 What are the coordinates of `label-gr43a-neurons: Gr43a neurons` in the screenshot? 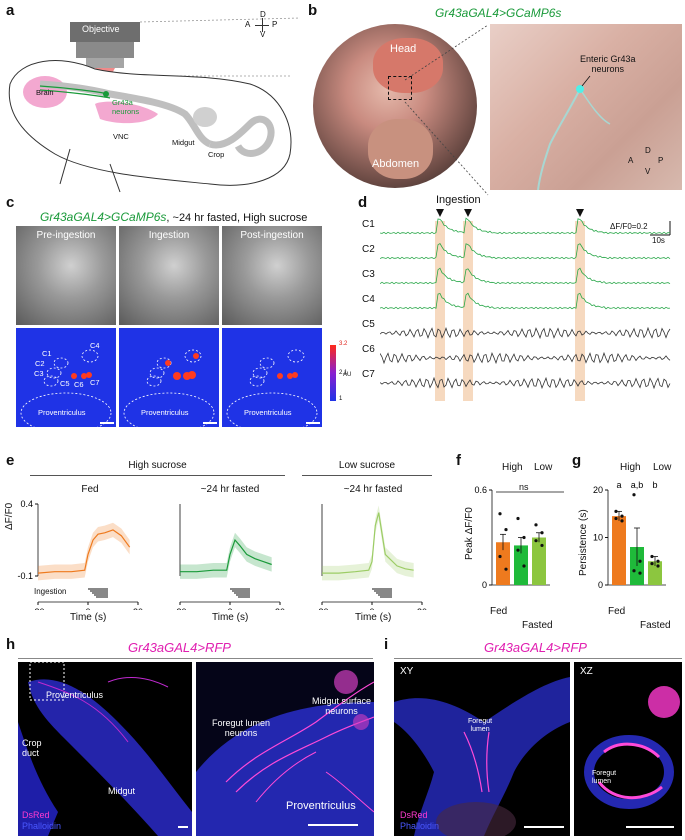 It's located at (126, 107).